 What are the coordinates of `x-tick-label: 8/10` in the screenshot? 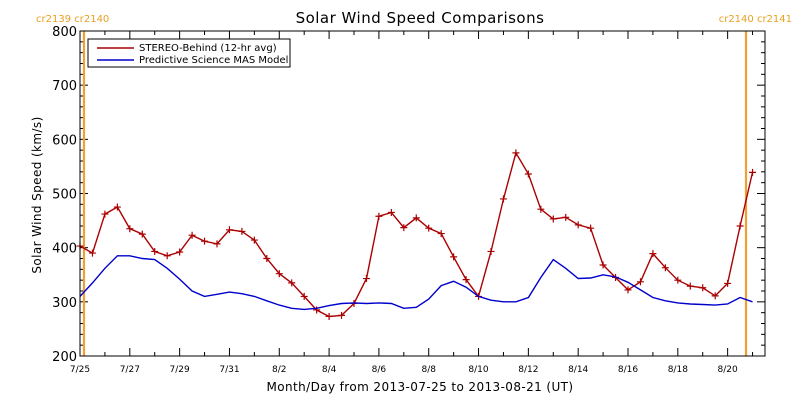 It's located at (478, 370).